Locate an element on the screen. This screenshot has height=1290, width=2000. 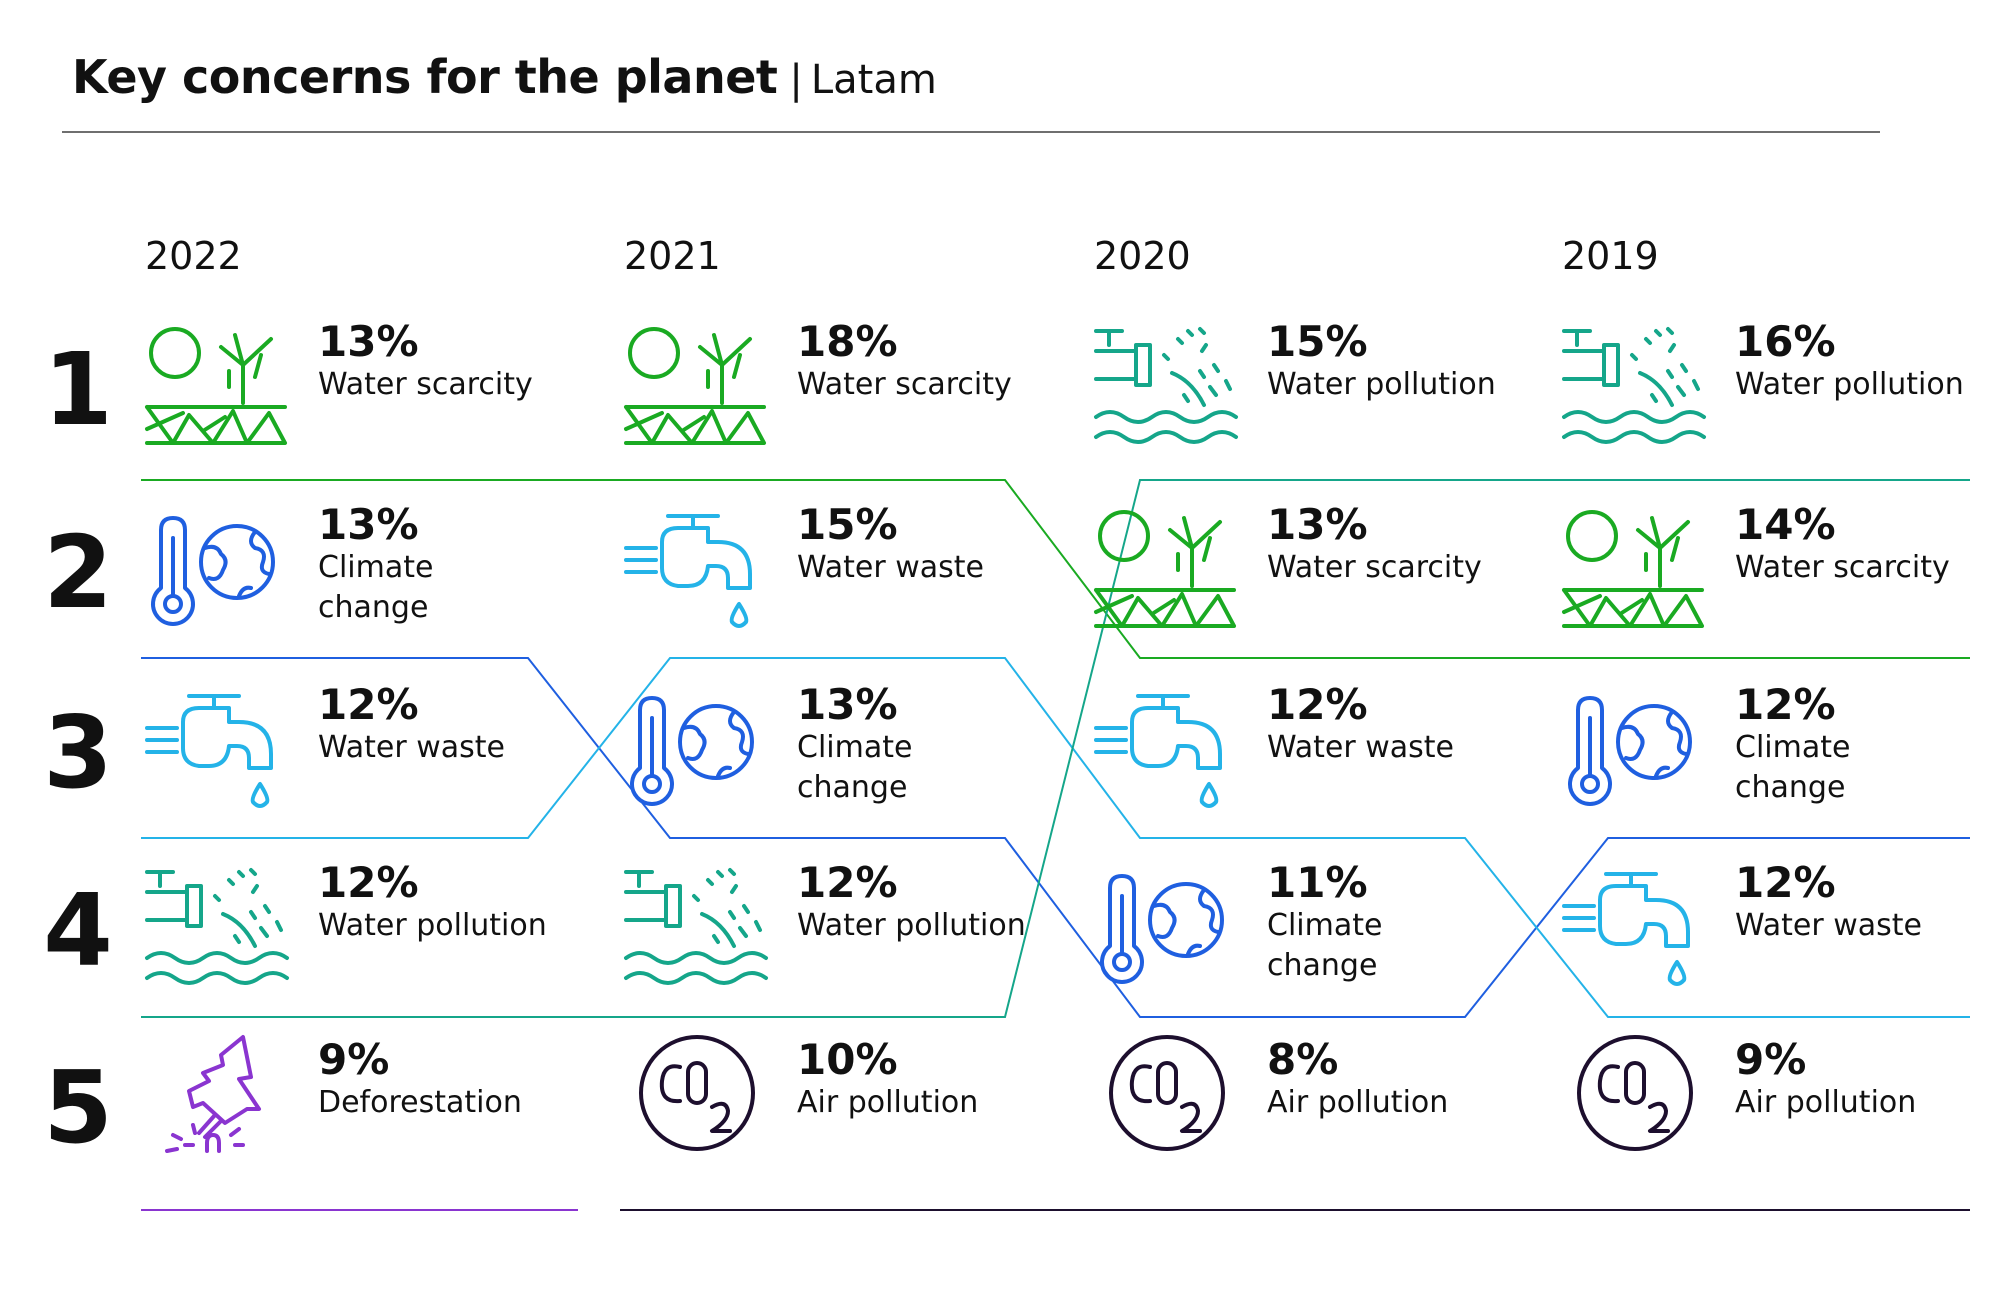
rank-number: 3 is located at coordinates (78, 752).